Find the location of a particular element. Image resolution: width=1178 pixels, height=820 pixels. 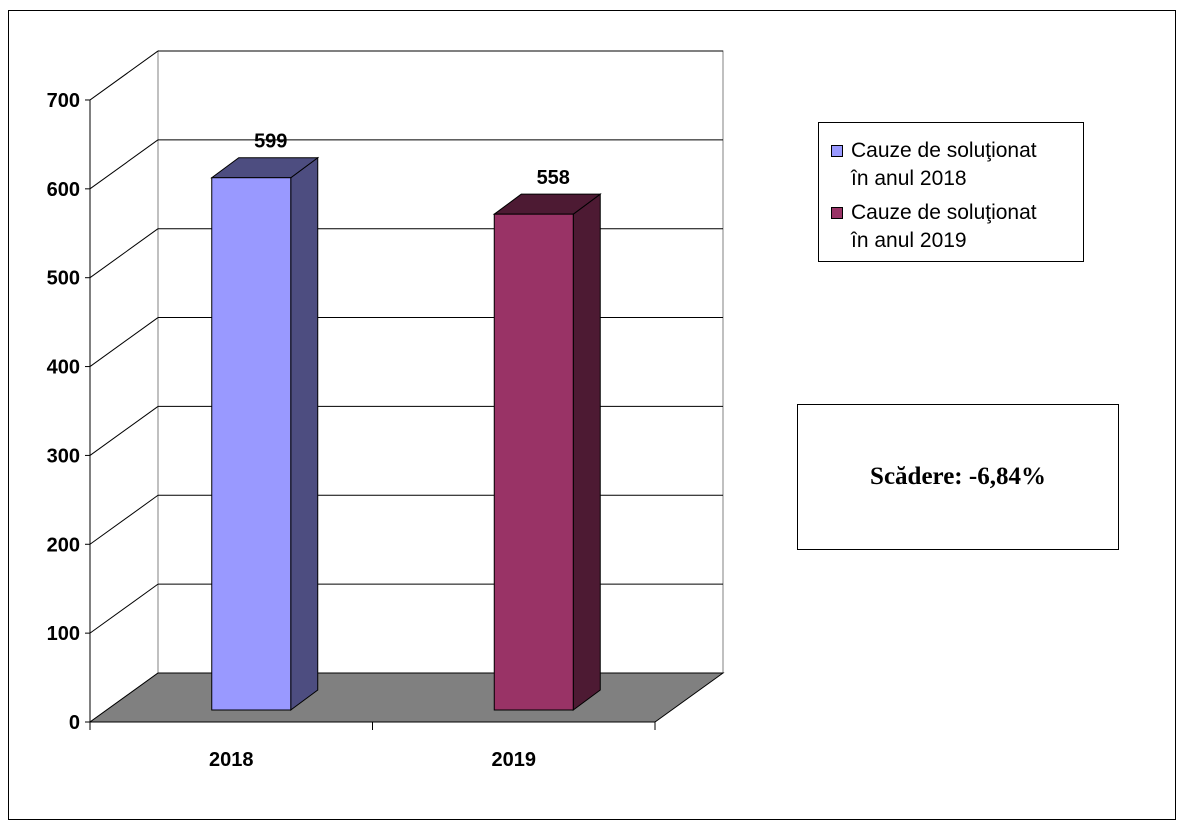

bar-side-2019 is located at coordinates (586, 452).